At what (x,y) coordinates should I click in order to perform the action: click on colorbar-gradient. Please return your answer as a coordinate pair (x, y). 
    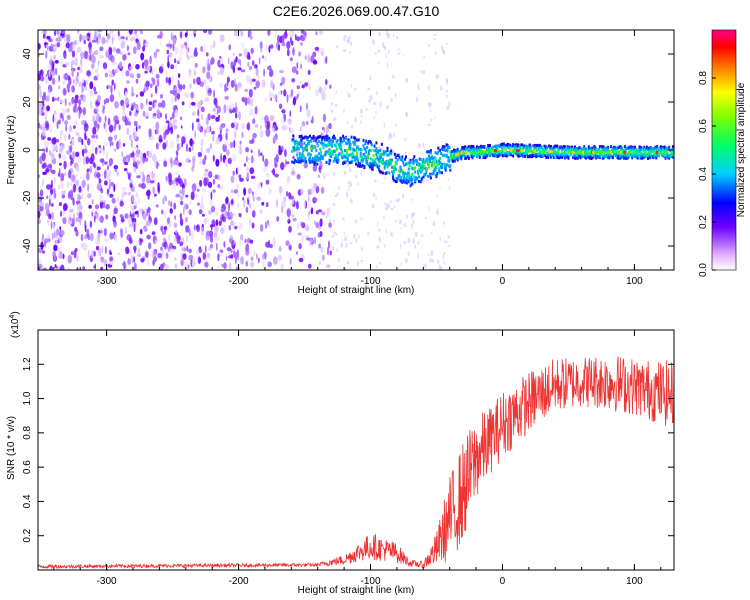
    Looking at the image, I should click on (724, 150).